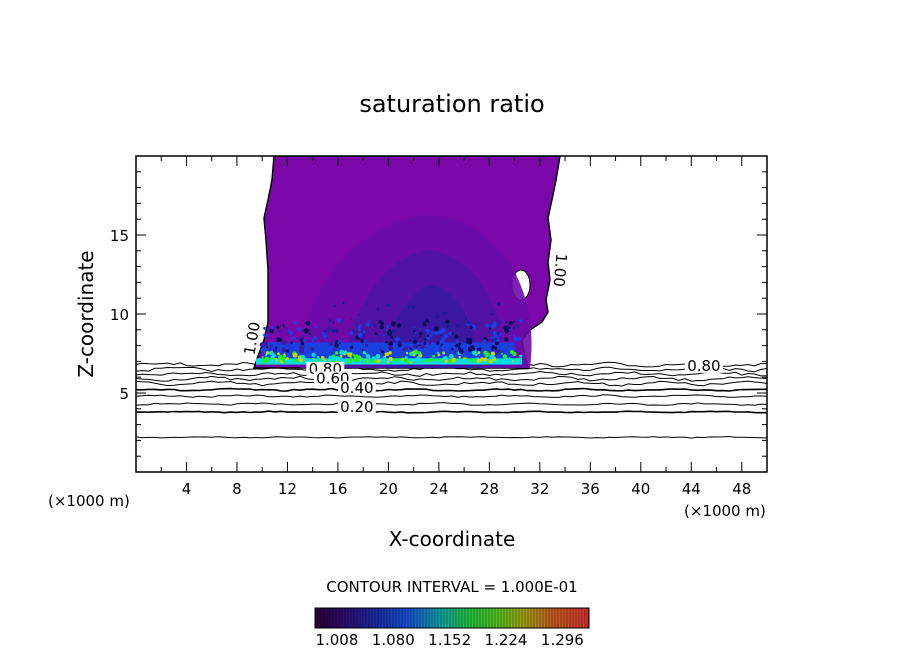 The width and height of the screenshot is (904, 654). Describe the element at coordinates (539, 489) in the screenshot. I see `x-tick-label: 32` at that location.